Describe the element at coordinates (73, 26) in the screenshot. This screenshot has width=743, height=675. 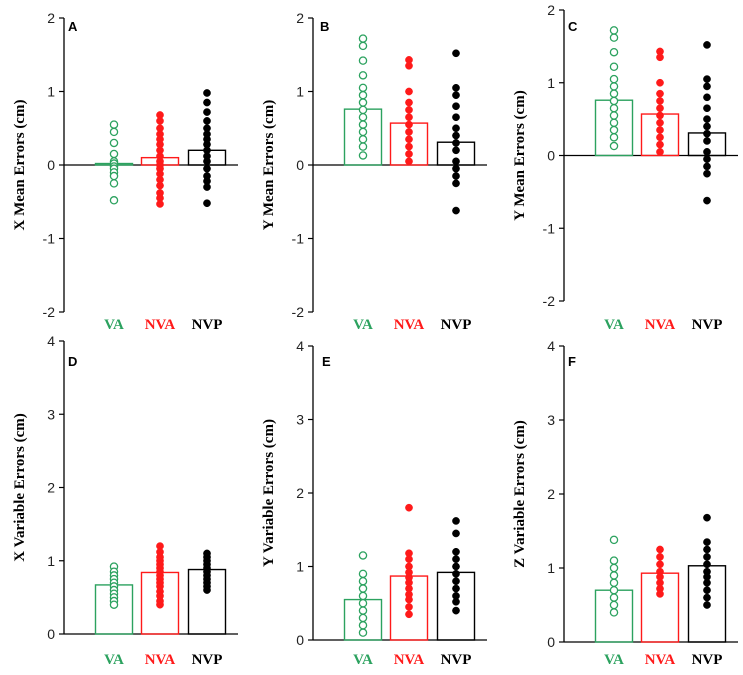
I see `panel-letter: A` at that location.